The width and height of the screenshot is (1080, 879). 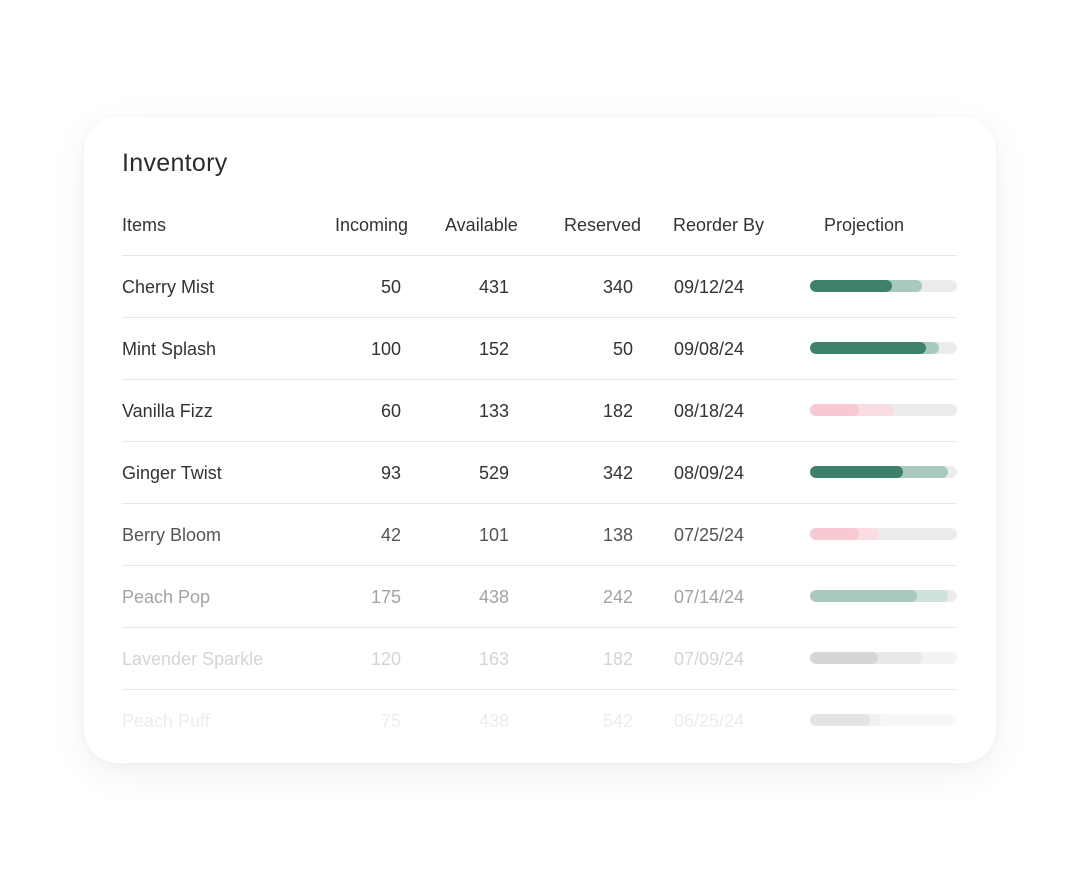 What do you see at coordinates (864, 225) in the screenshot?
I see `column-header-projection: Projection` at bounding box center [864, 225].